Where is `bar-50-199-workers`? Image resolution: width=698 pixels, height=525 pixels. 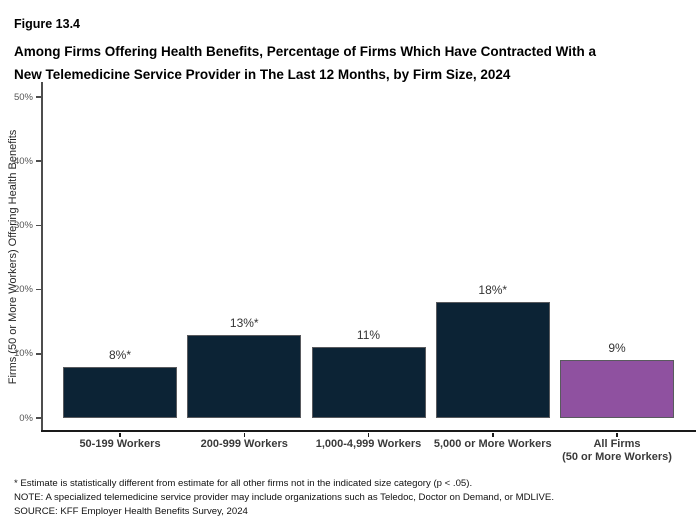 bar-50-199-workers is located at coordinates (120, 392).